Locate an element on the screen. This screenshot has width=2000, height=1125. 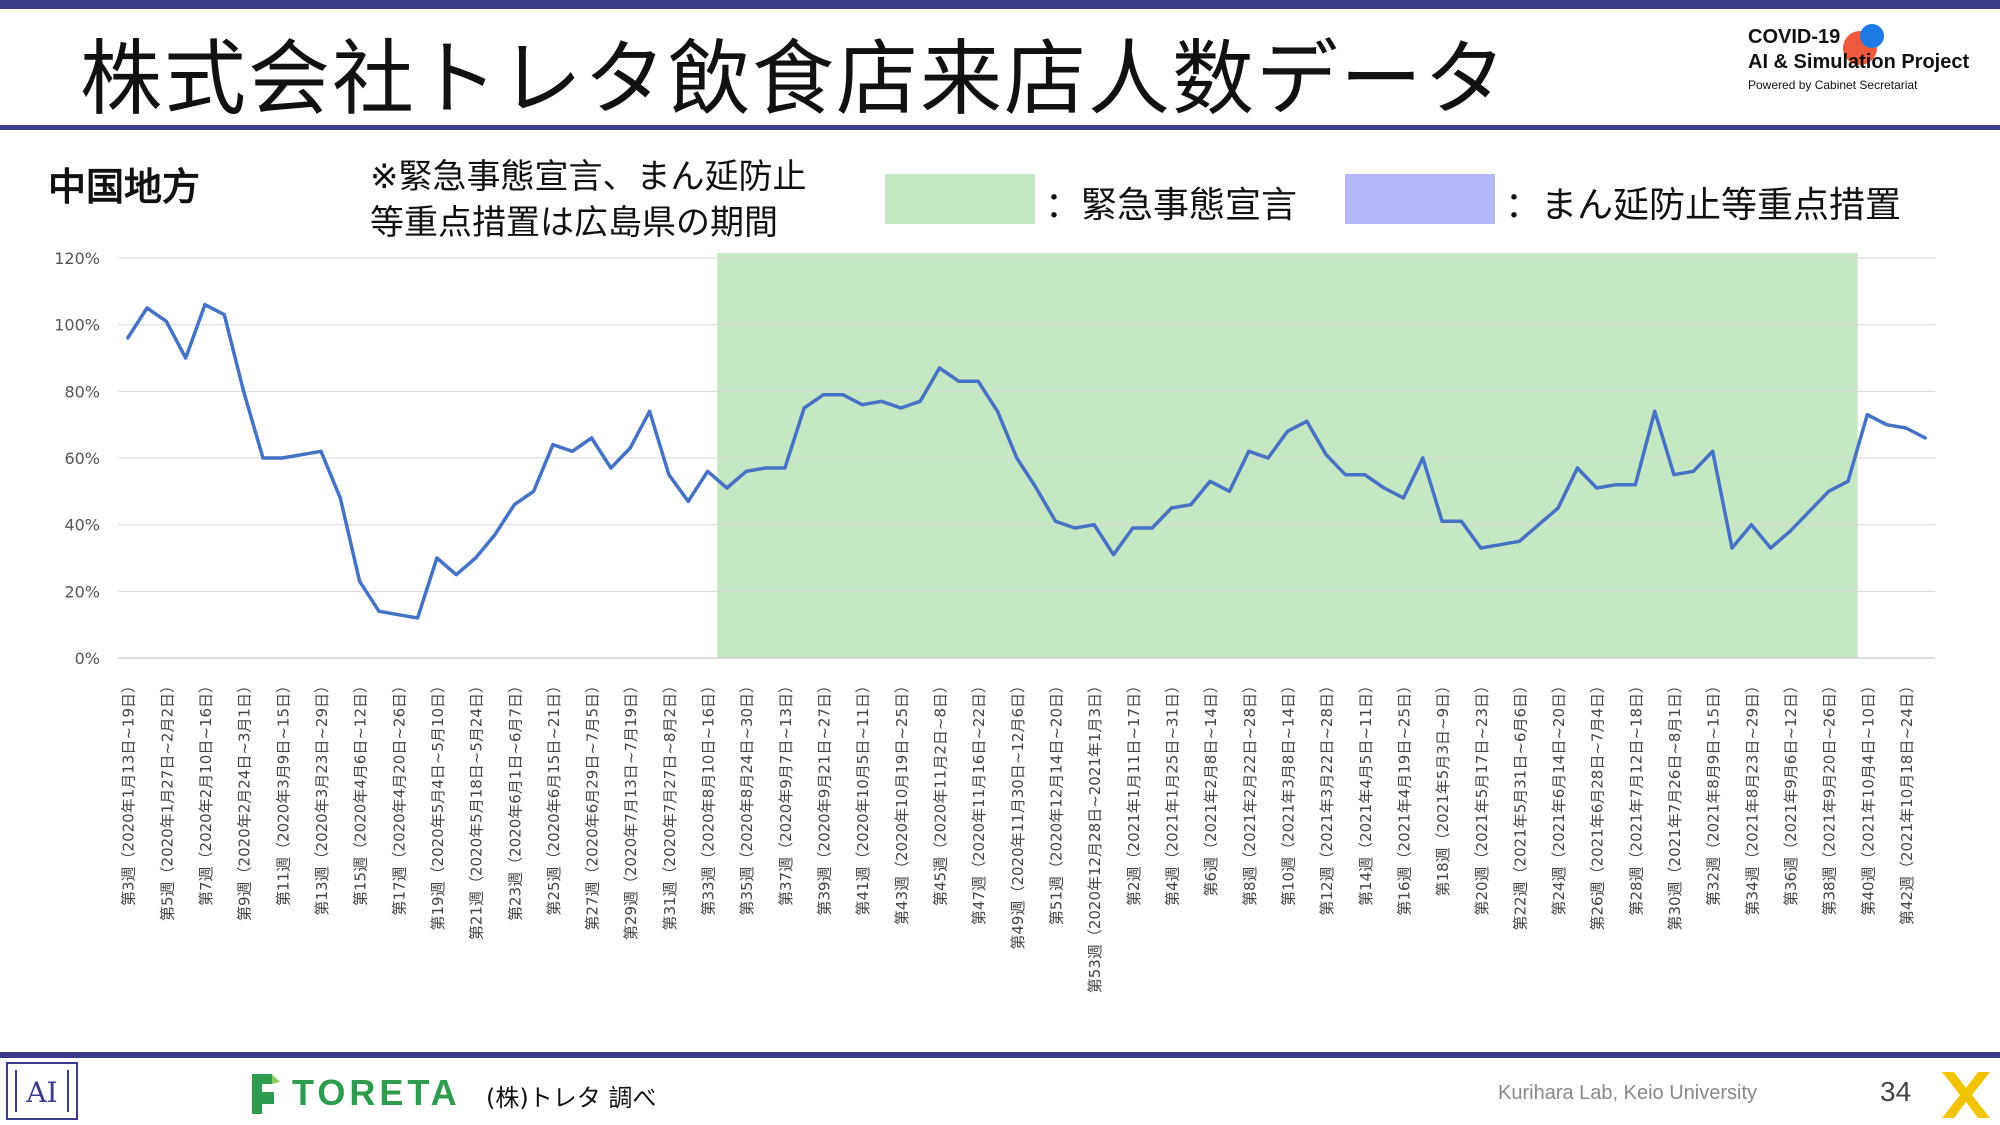
x-tick-label: 第37週（2020年9月7日~13日） is located at coordinates (786, 792).